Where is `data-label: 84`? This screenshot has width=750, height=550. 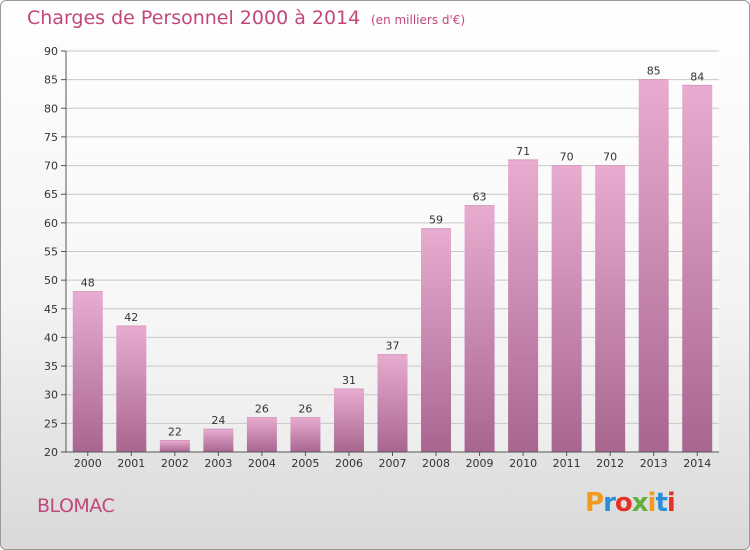
data-label: 84 is located at coordinates (697, 76).